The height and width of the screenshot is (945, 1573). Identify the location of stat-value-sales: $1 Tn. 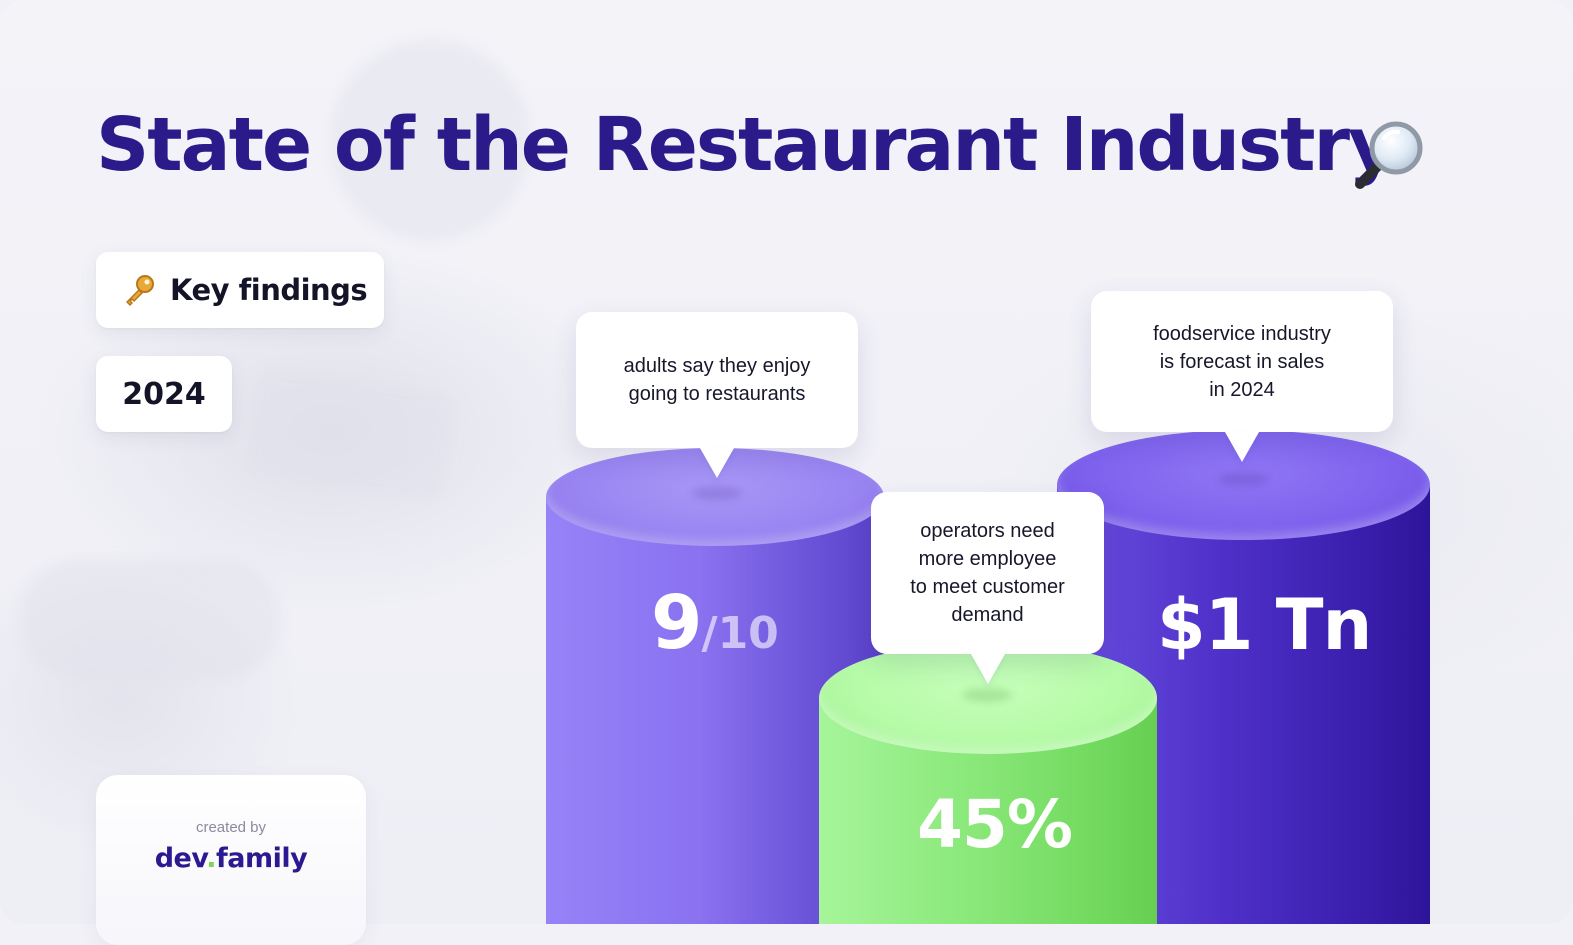
(1264, 625).